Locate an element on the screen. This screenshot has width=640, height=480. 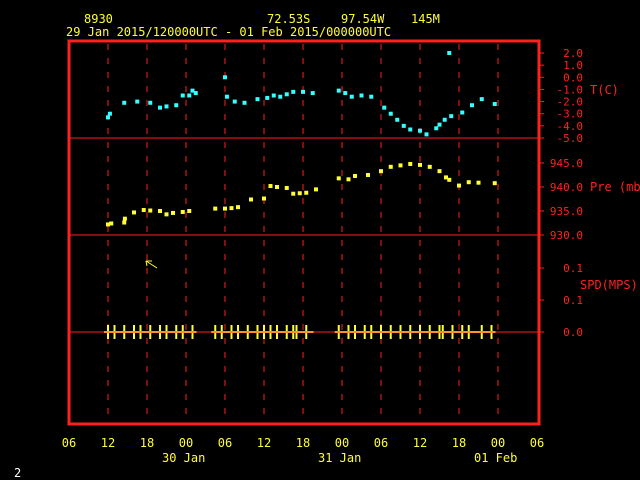
temperature-tick-label: 1.0 is located at coordinates (573, 65).